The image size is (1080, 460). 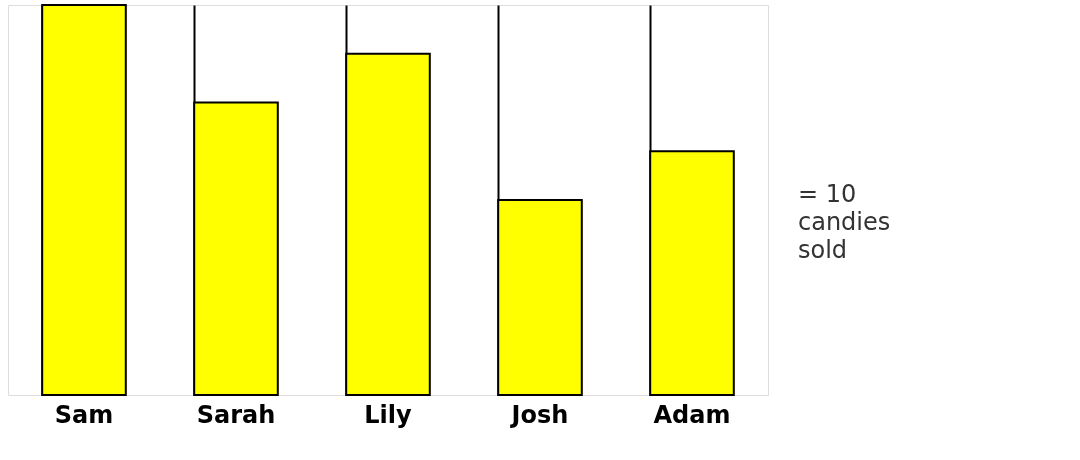 I want to click on bar, so click(x=84, y=200).